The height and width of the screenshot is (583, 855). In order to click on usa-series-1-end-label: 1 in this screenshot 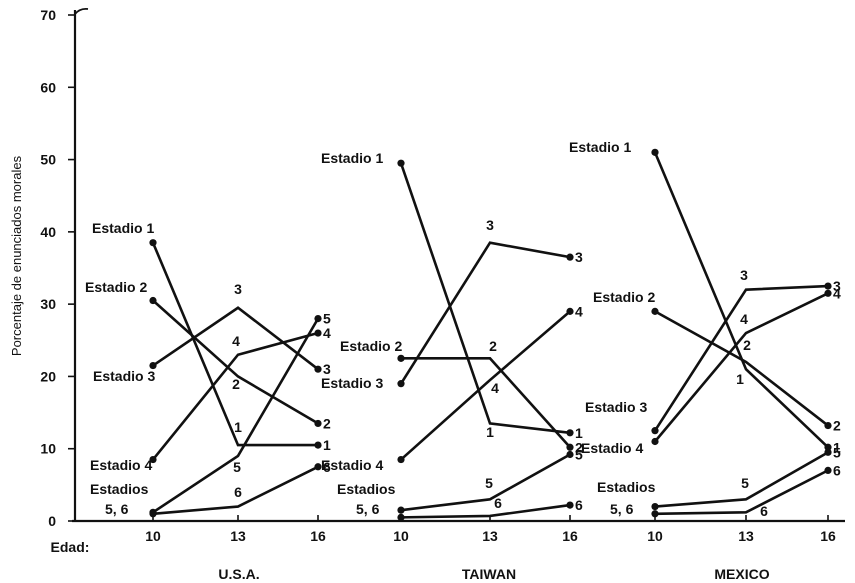, I will do `click(327, 445)`.